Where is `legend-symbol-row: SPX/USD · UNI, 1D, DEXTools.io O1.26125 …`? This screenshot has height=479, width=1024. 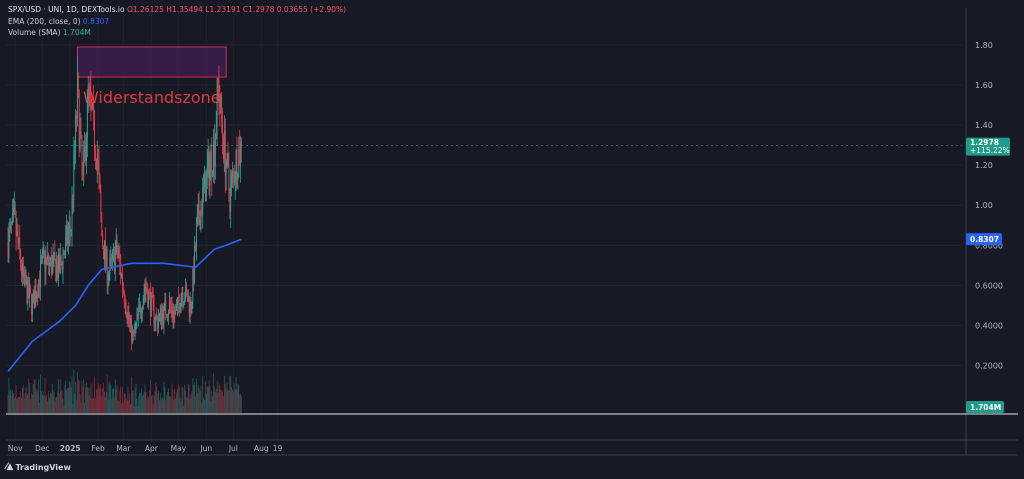
legend-symbol-row: SPX/USD · UNI, 1D, DEXTools.io O1.26125 … is located at coordinates (177, 10).